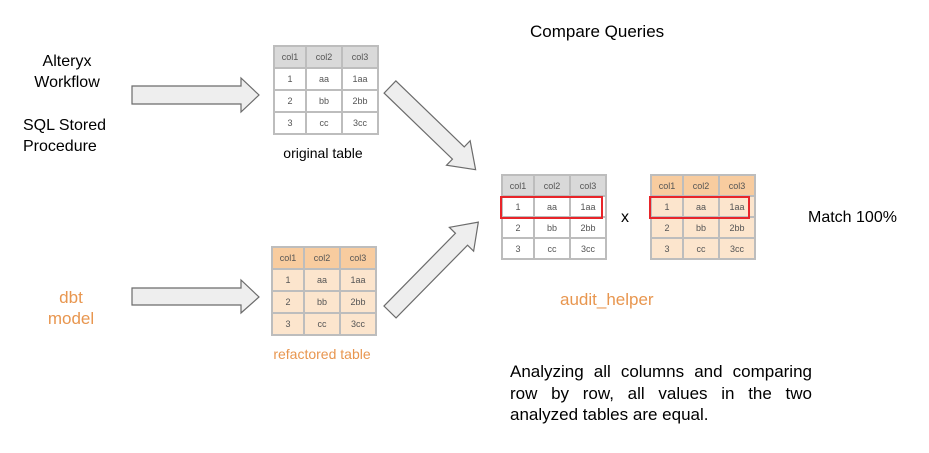 Image resolution: width=929 pixels, height=453 pixels. I want to click on label-line: Procedure, so click(60, 146).